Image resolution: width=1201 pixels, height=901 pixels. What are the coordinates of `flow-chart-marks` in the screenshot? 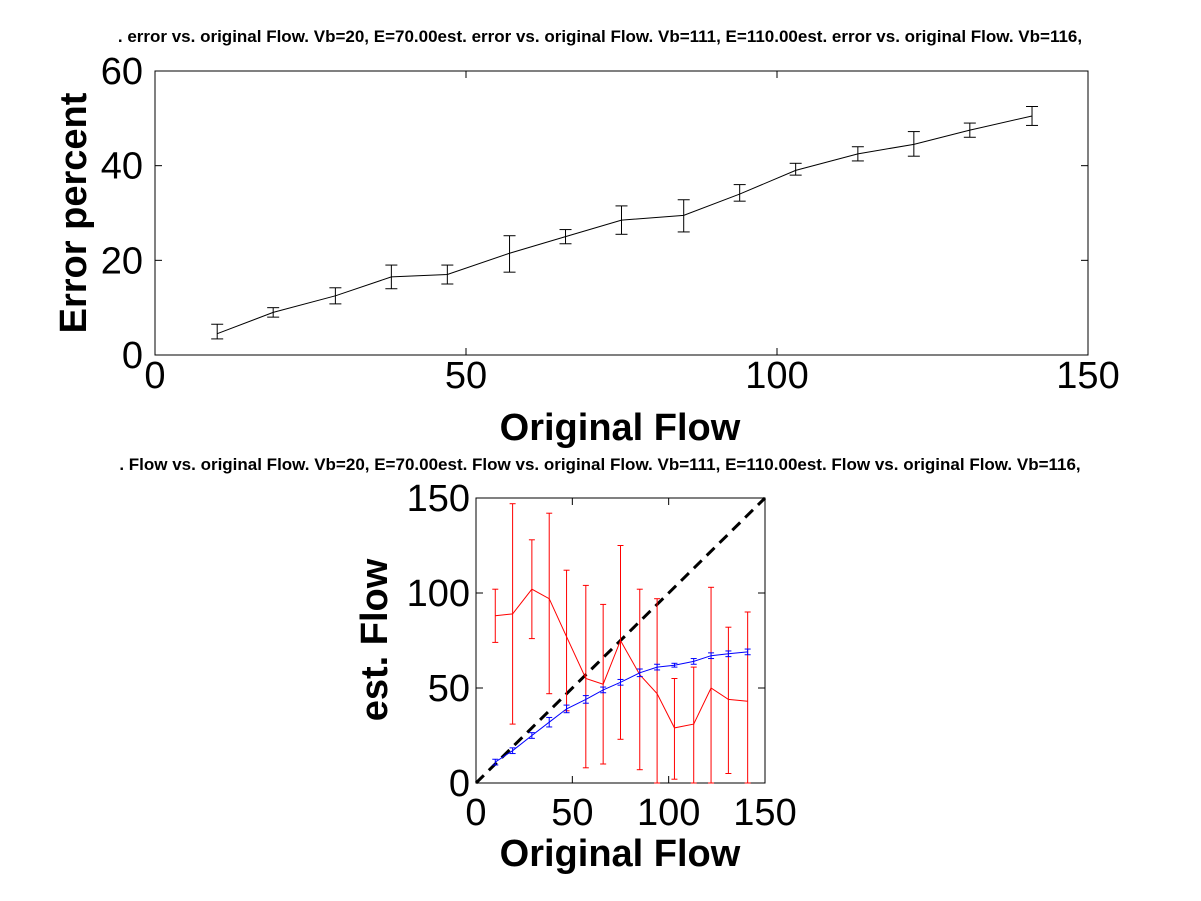 It's located at (620, 640).